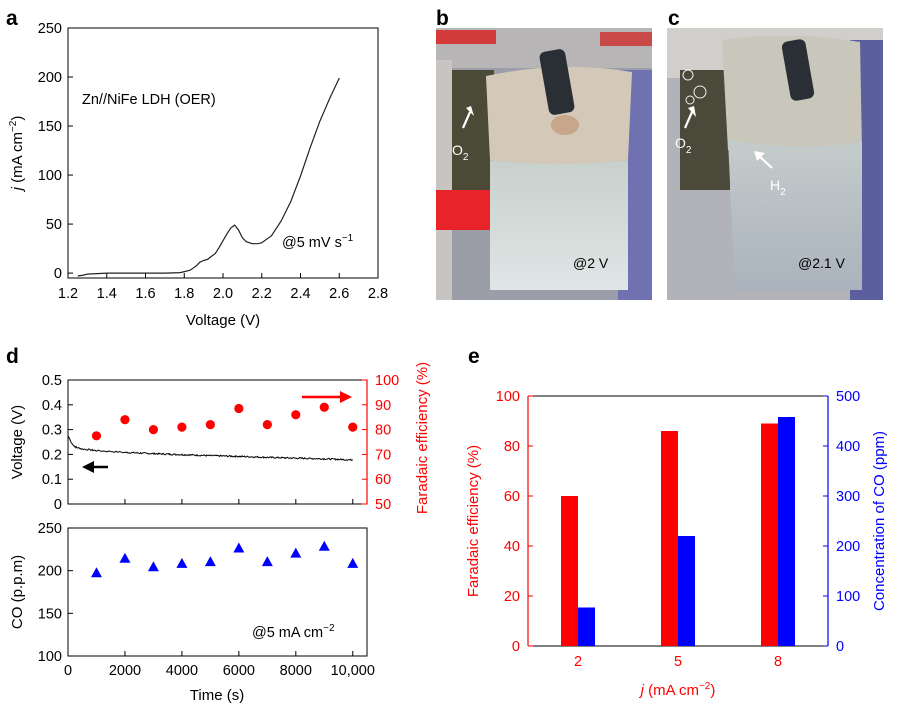  What do you see at coordinates (778, 662) in the screenshot?
I see `chart-e-xtick-label: 8` at bounding box center [778, 662].